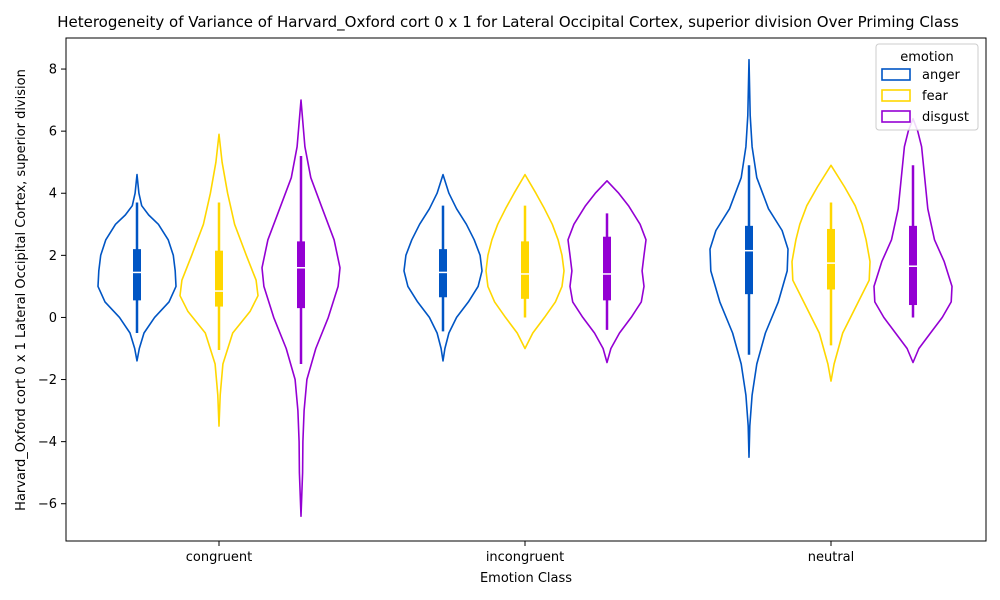 This screenshot has height=600, width=1000. Describe the element at coordinates (896, 95) in the screenshot. I see `legend-swatch-fear` at that location.